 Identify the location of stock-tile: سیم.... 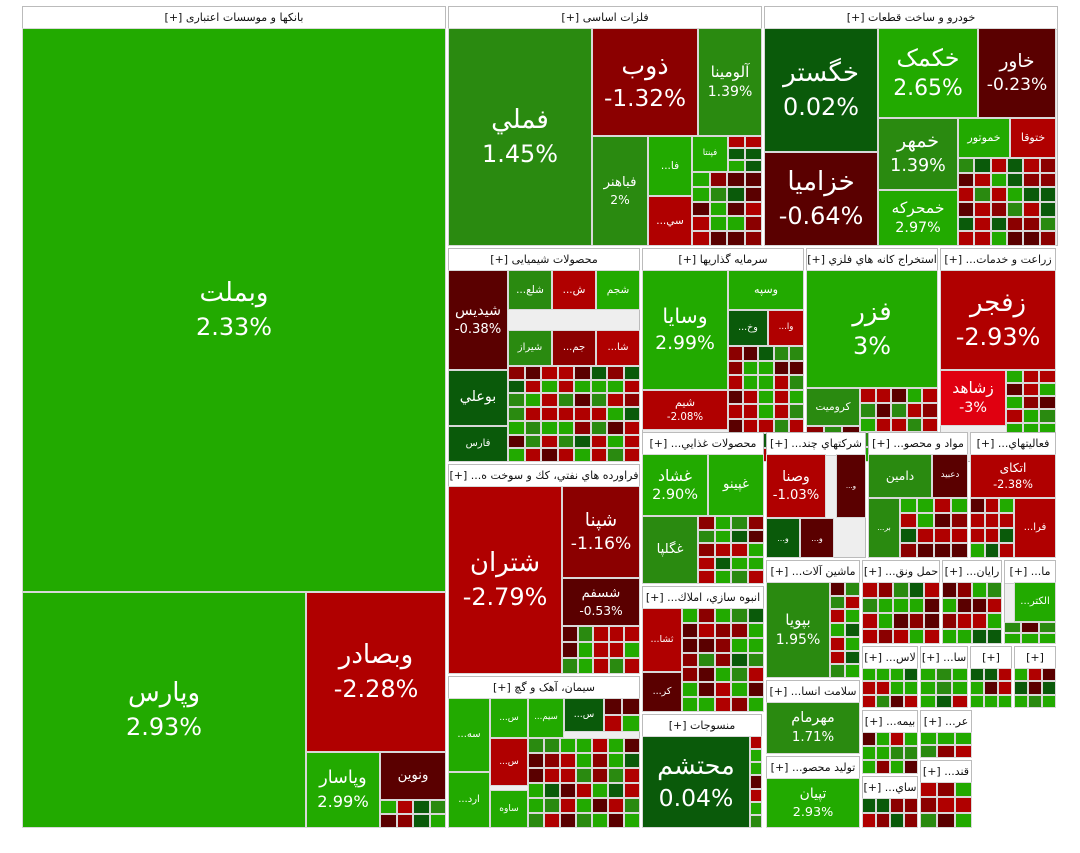
(546, 718).